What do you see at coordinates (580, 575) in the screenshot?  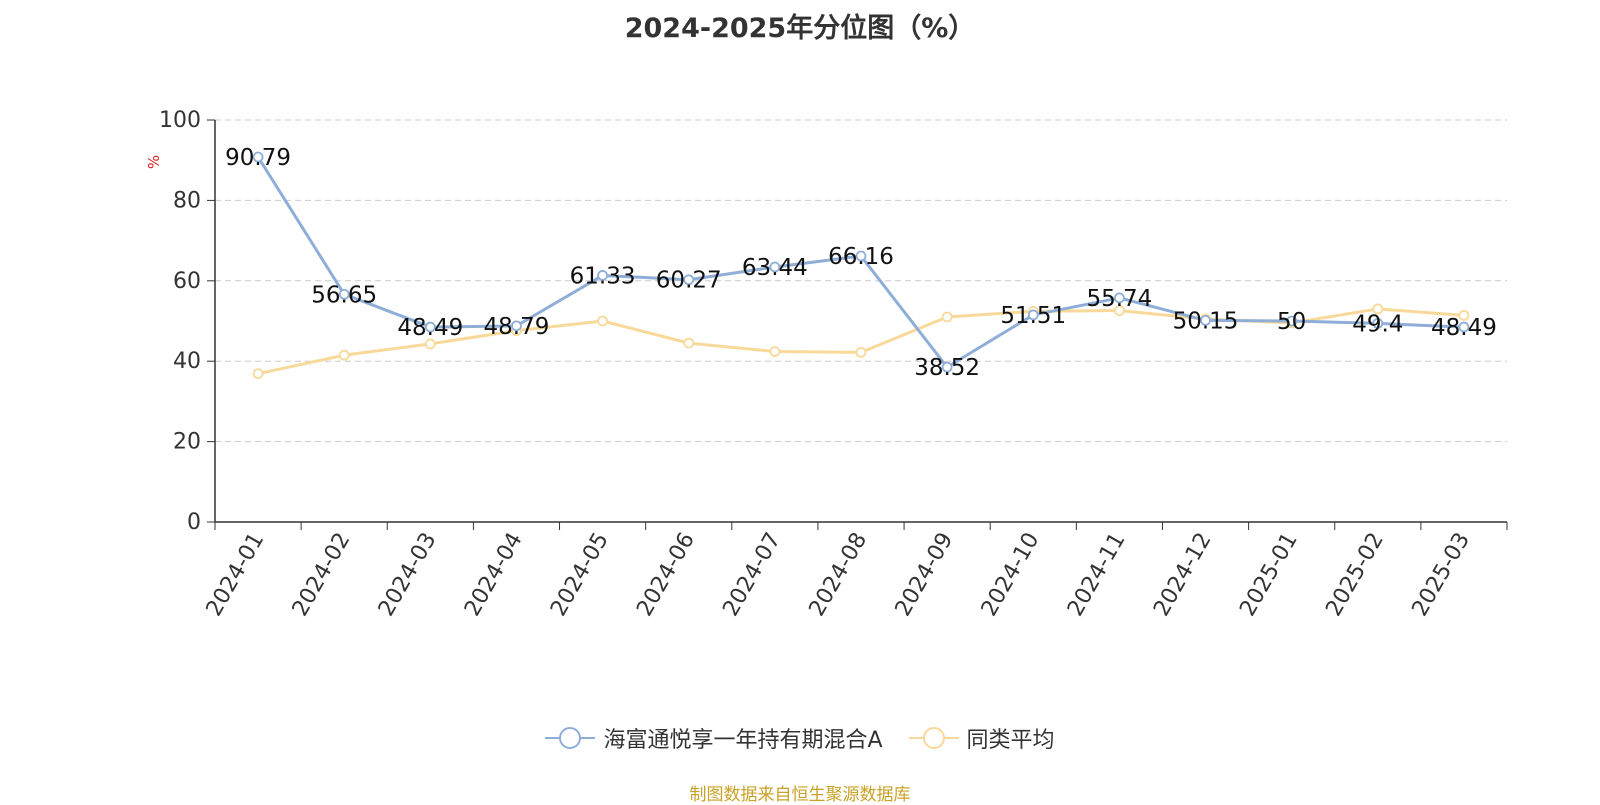 I see `x-tick-label: 2024-05` at bounding box center [580, 575].